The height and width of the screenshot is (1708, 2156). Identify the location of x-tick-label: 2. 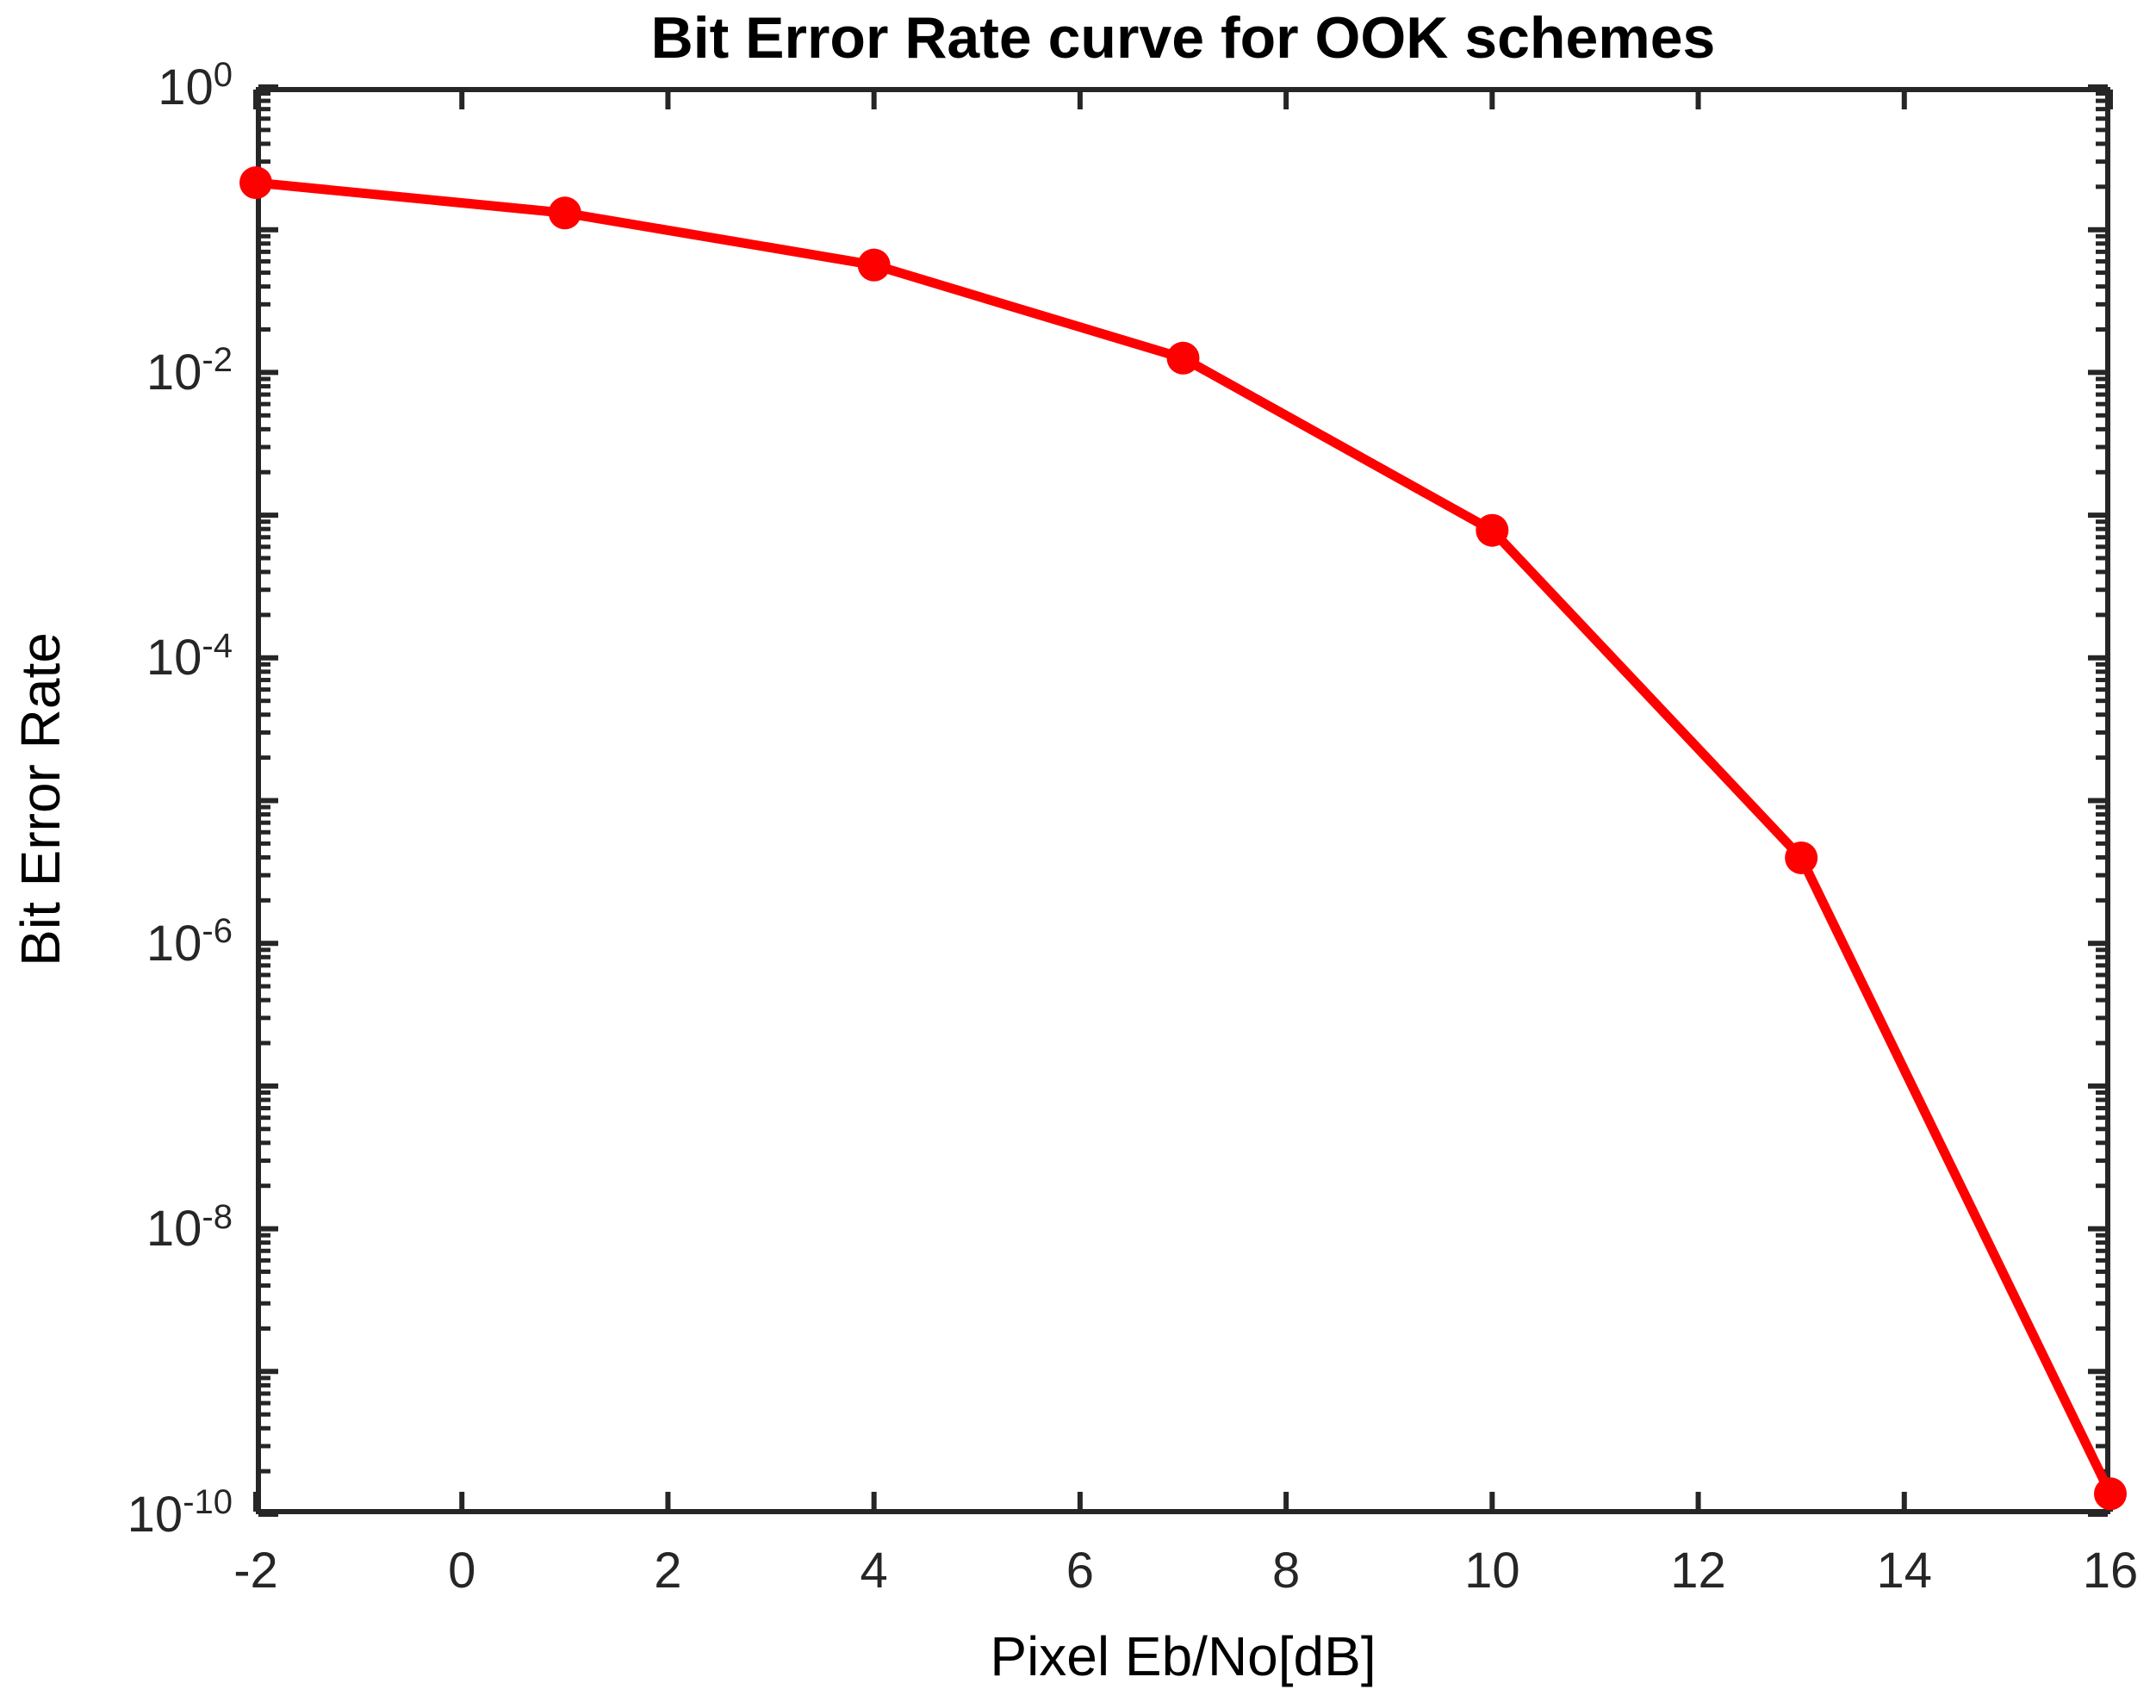
(668, 1571).